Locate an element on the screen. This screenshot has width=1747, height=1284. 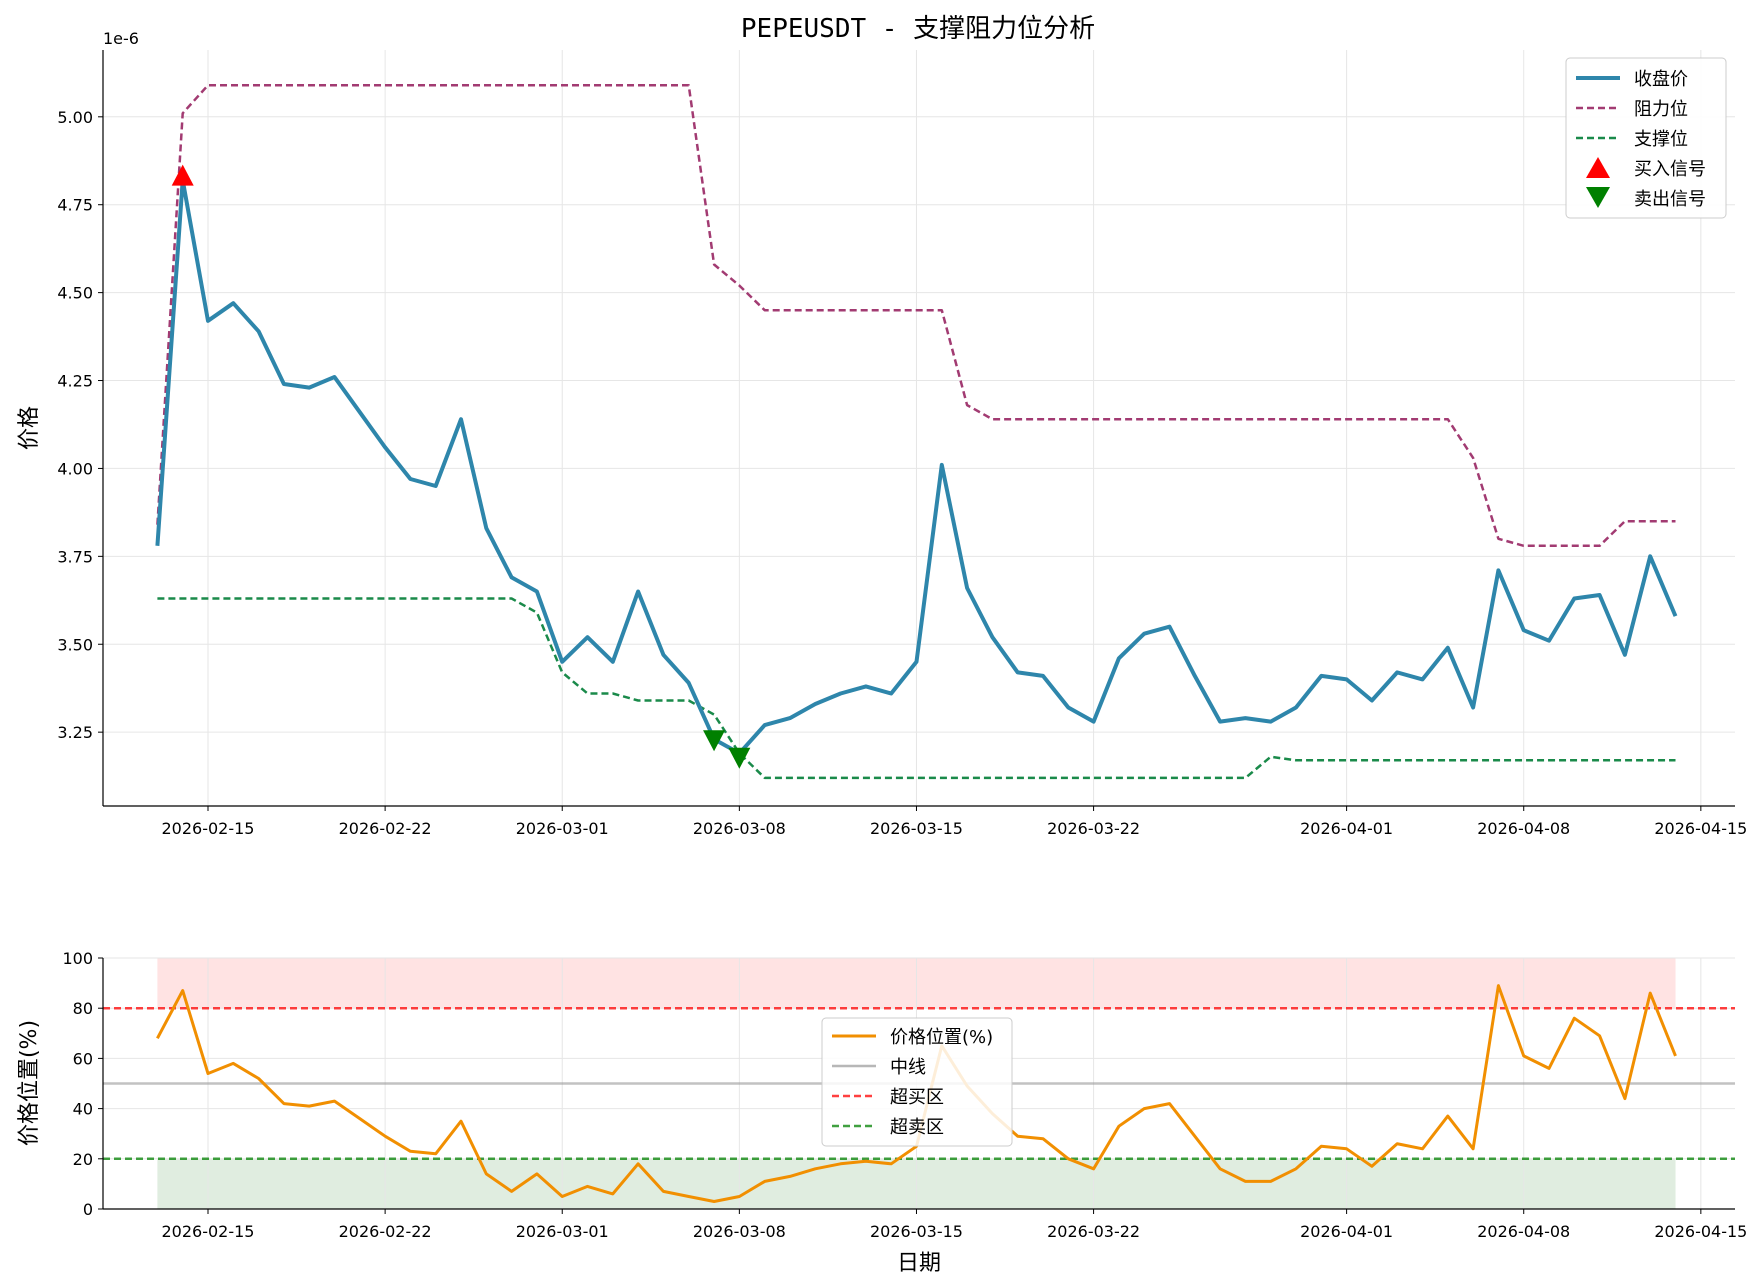
legend-midline-label: 中线 is located at coordinates (908, 1067).